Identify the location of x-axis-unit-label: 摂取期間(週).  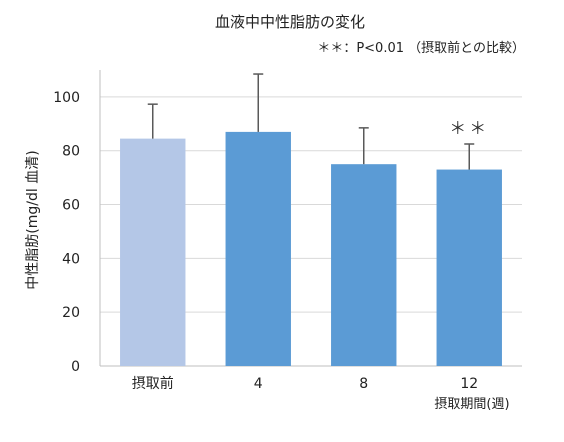
(471, 404).